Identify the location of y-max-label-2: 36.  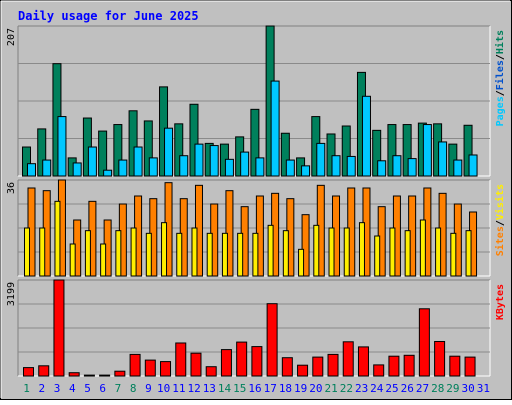
(11, 188).